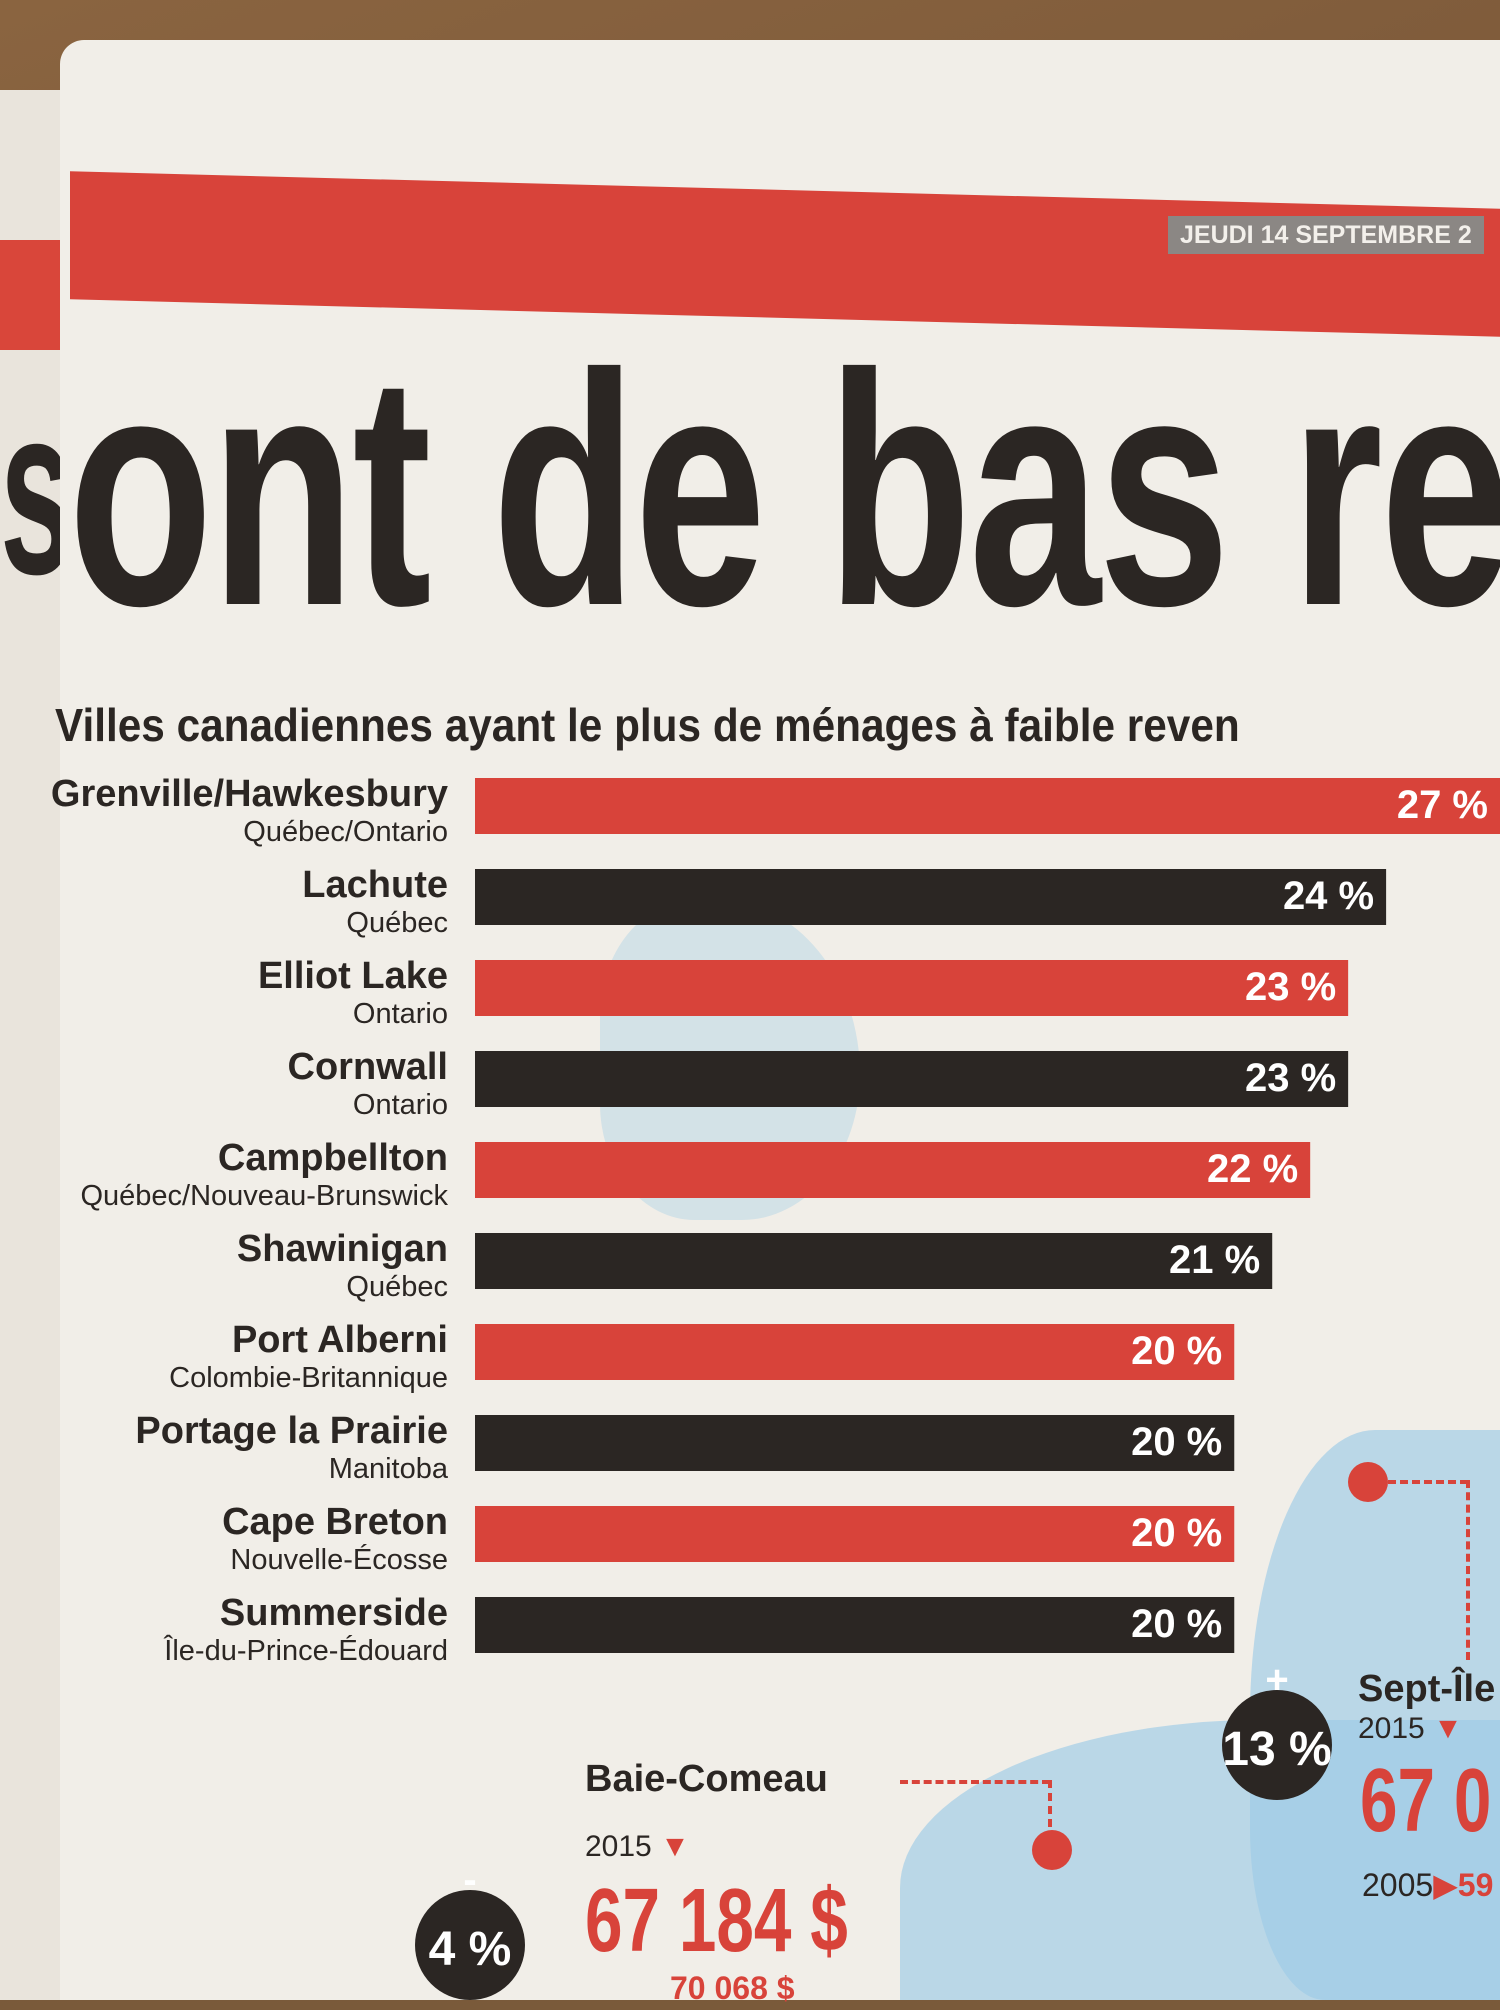 The image size is (1500, 2010). I want to click on bar-value-label: 27 %, so click(1442, 805).